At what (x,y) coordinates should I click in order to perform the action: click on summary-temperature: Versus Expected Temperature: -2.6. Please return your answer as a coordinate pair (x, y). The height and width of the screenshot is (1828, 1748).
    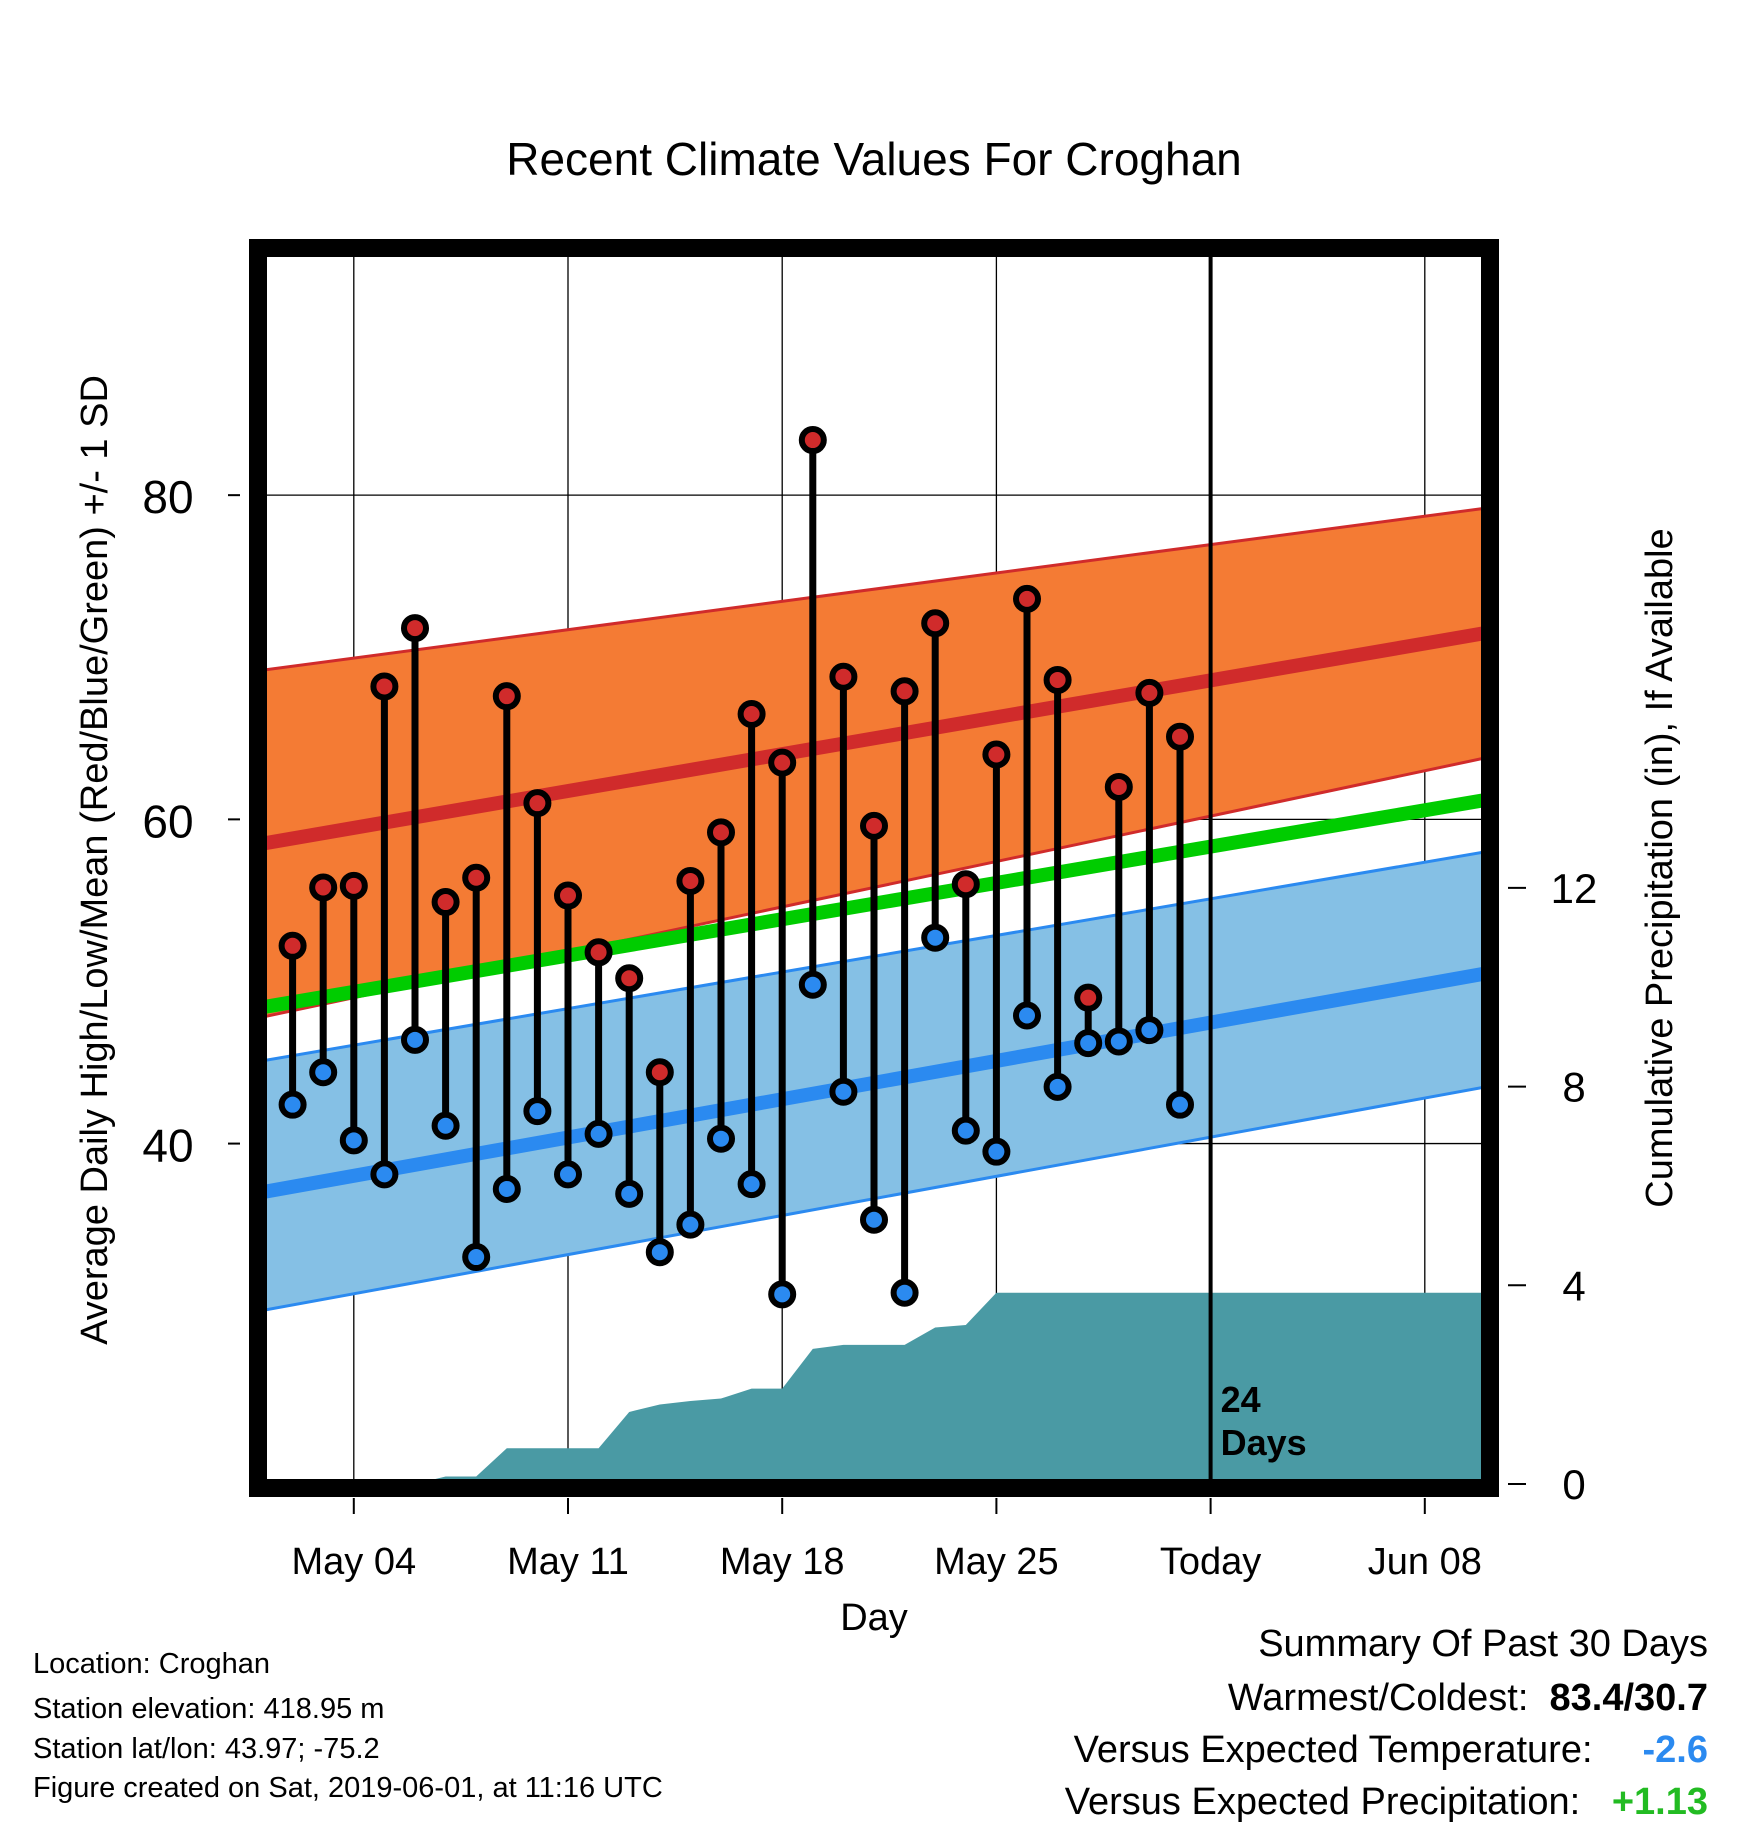
    Looking at the image, I should click on (1391, 1750).